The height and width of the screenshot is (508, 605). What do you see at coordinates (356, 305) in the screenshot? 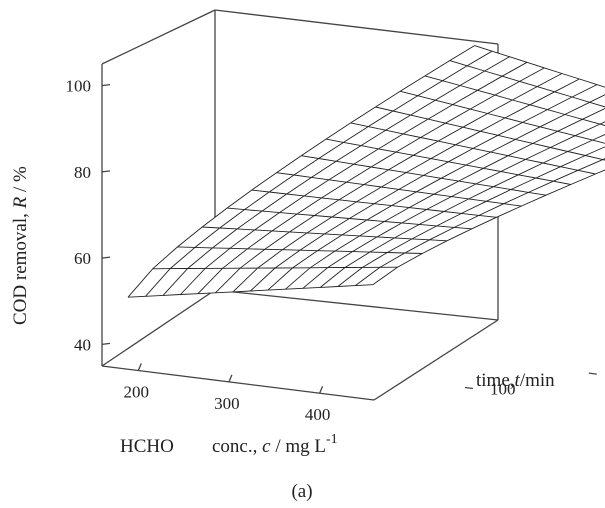
I see `floor-right-back` at bounding box center [356, 305].